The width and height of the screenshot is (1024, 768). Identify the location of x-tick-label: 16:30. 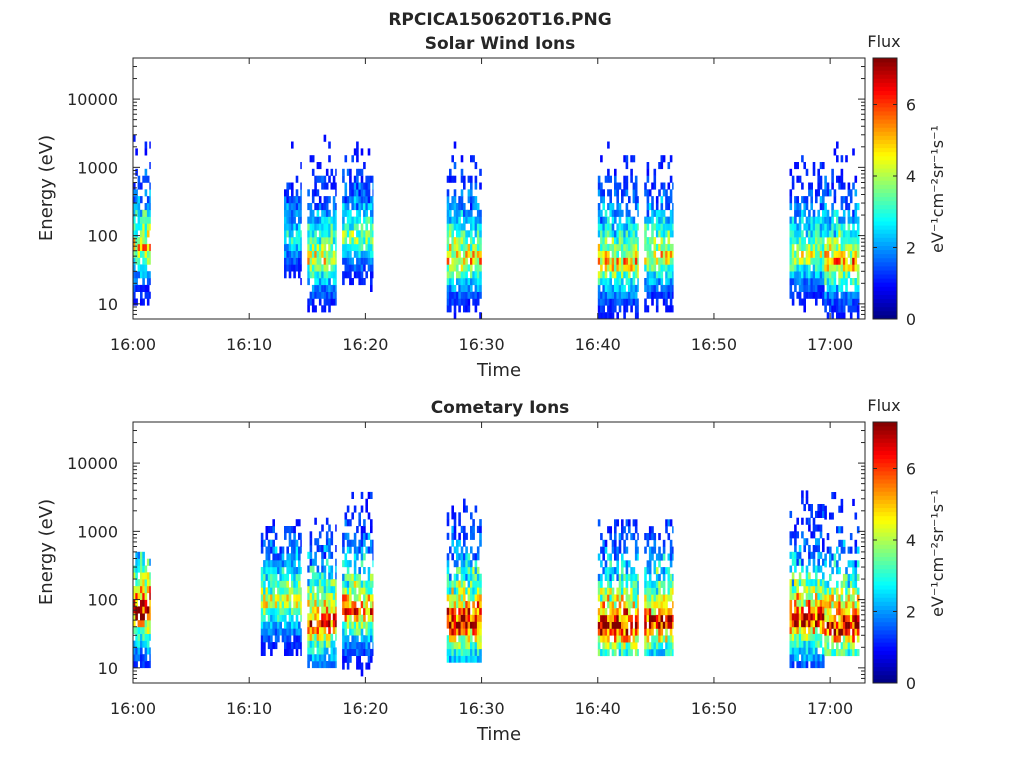
(482, 708).